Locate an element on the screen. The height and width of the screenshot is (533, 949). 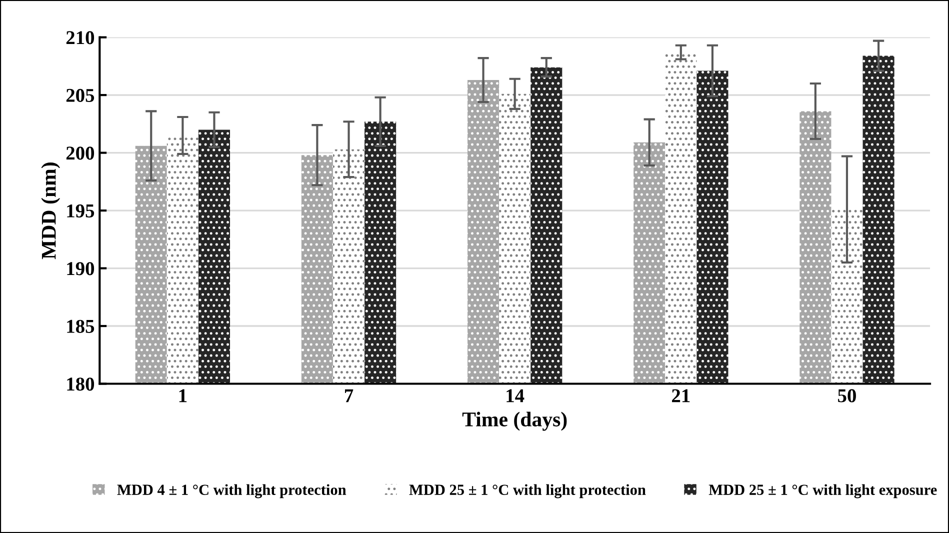
x-tick-label: 14 is located at coordinates (515, 395).